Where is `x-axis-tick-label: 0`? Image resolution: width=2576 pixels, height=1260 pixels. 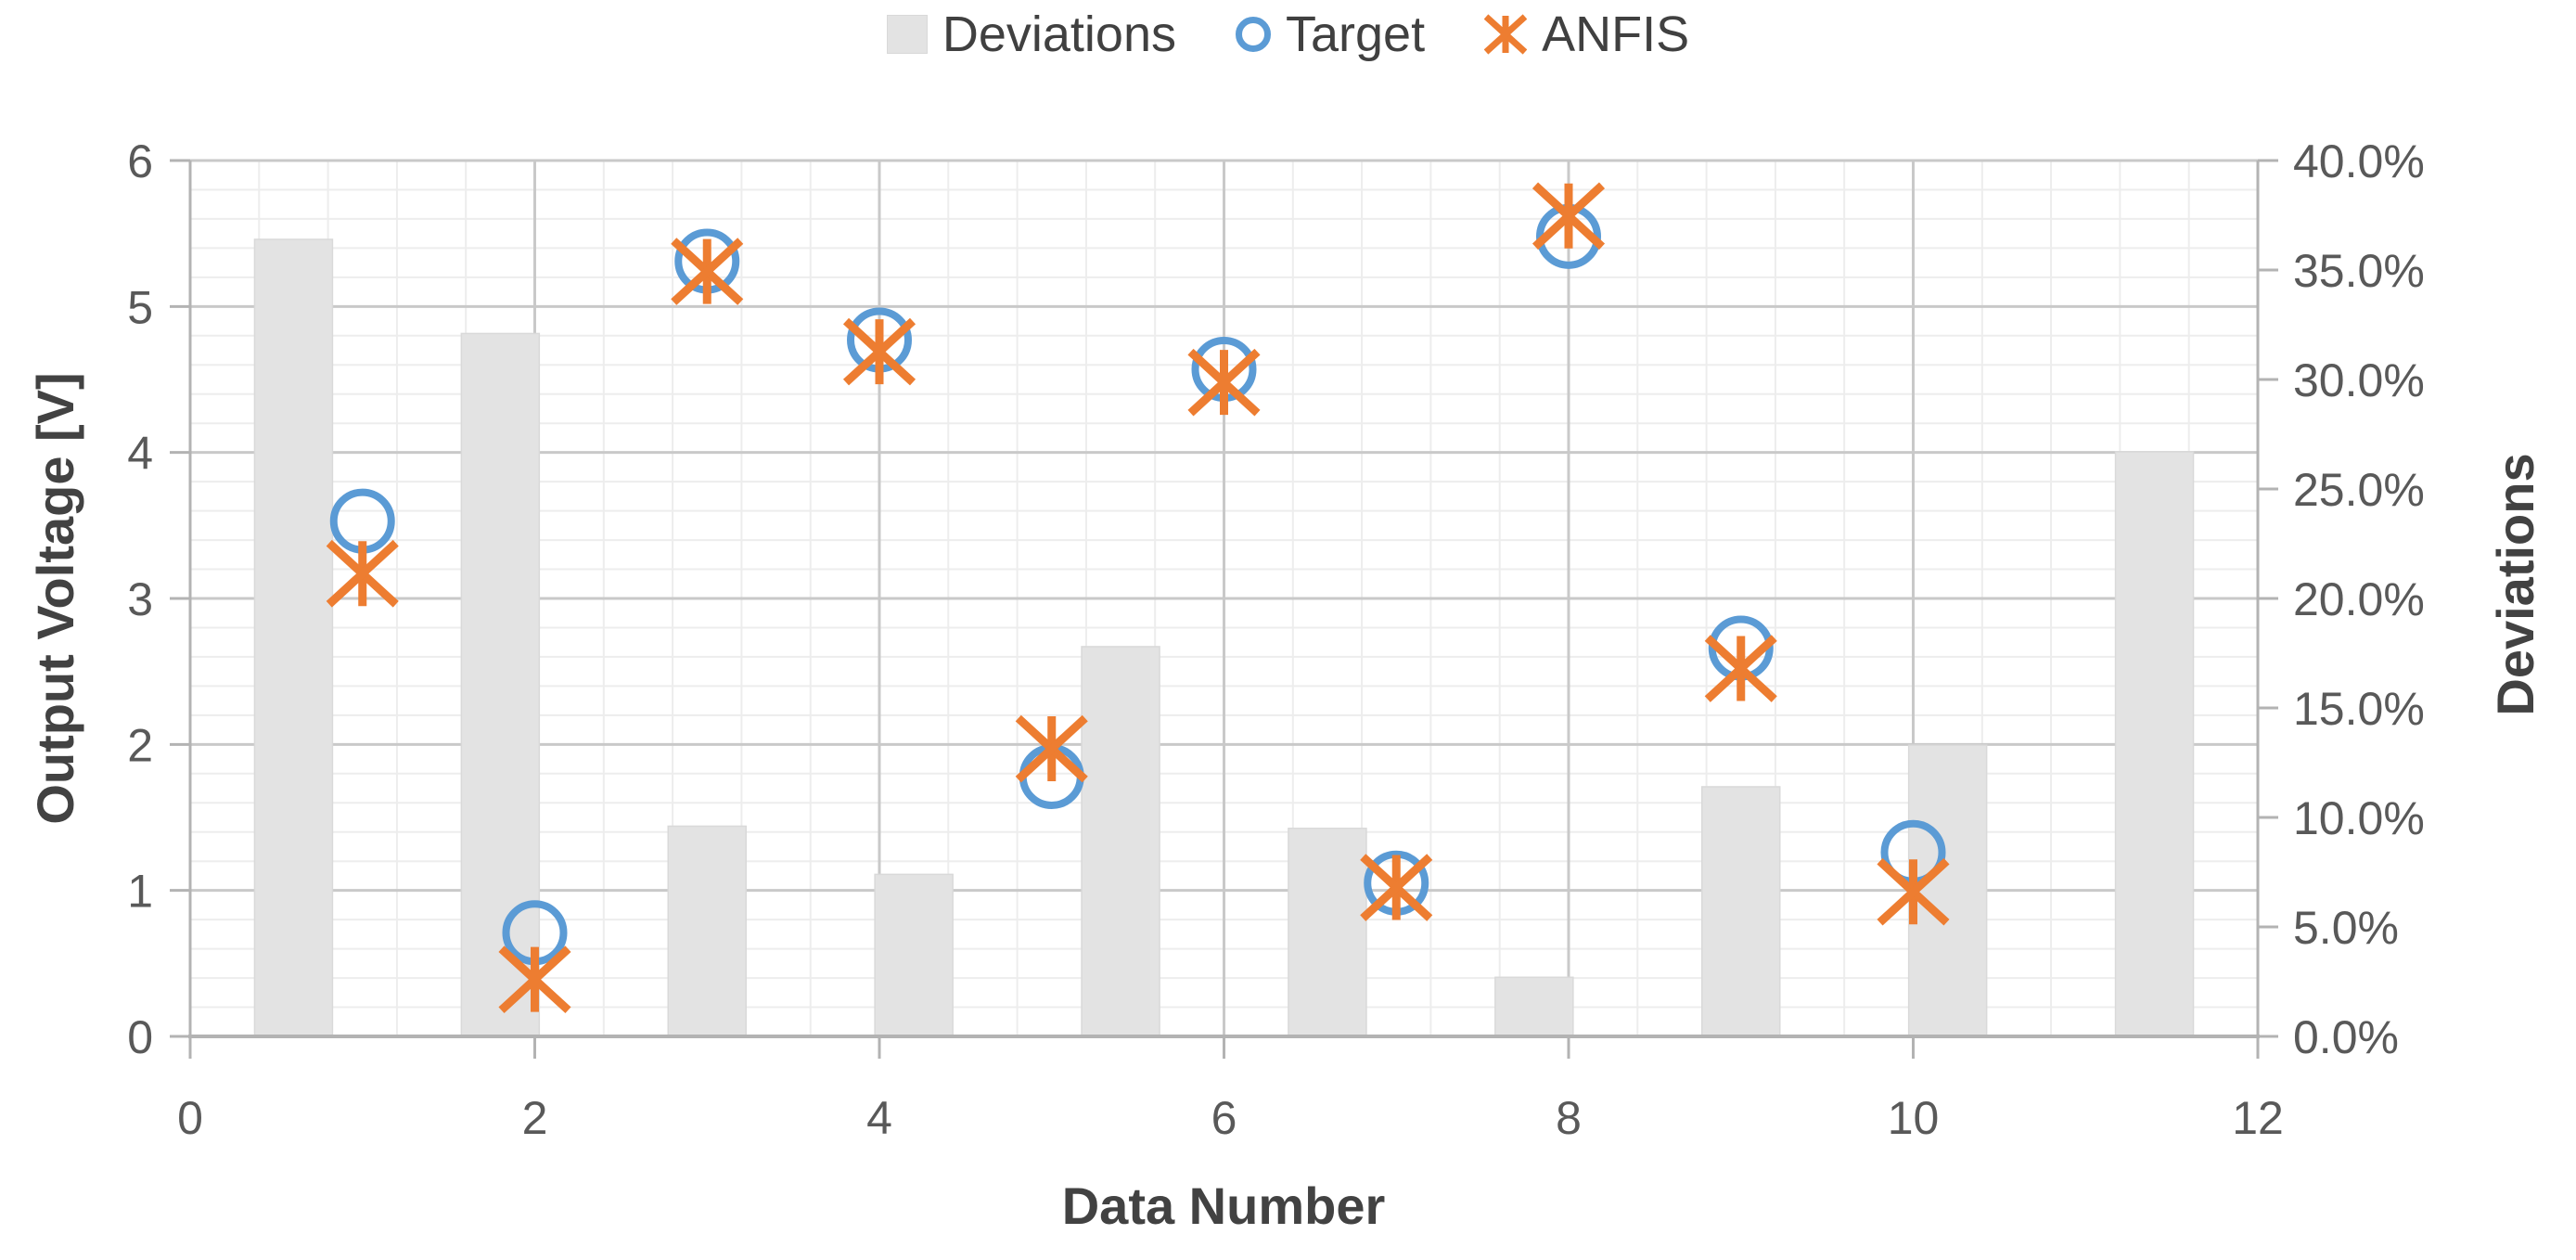
x-axis-tick-label: 0 is located at coordinates (190, 1118).